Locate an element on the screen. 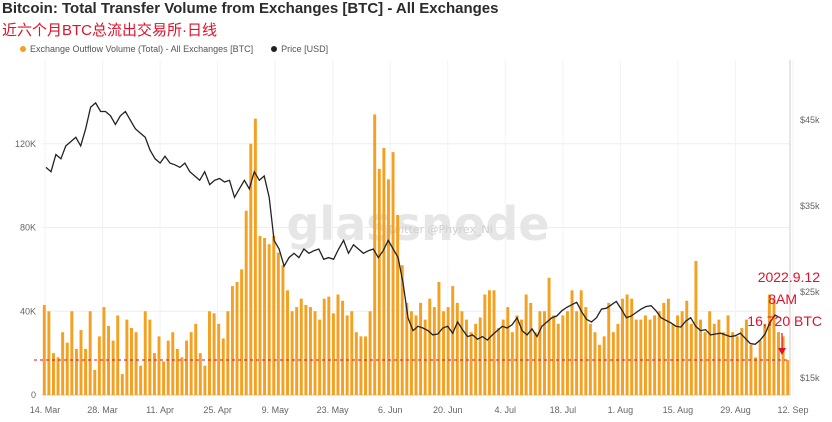 This screenshot has height=422, width=832. y-left-tick: 80K is located at coordinates (28, 228).